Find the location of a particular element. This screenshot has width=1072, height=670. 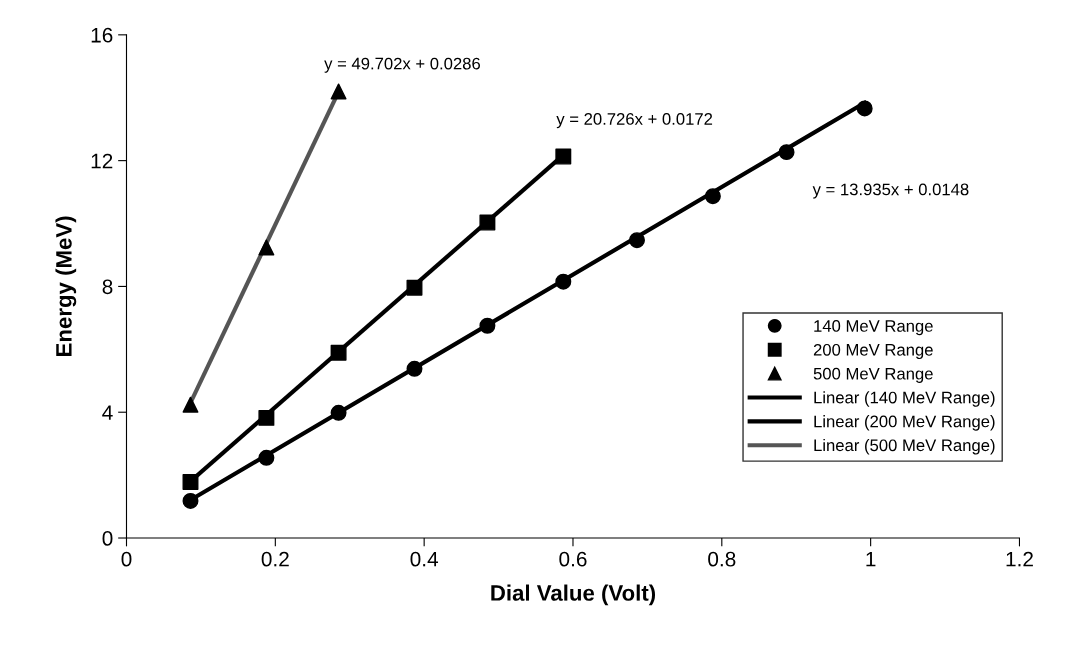

legend-label: 200 MeV Range is located at coordinates (873, 351).